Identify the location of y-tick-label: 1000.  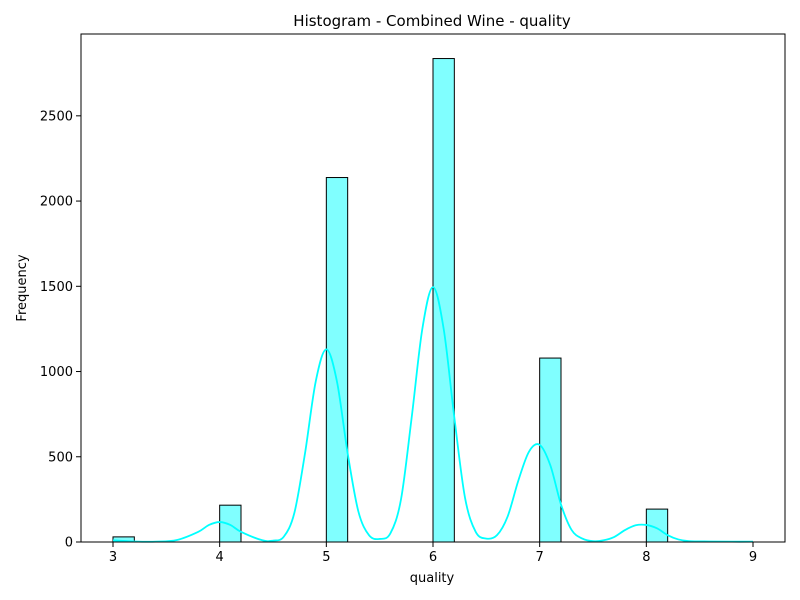
(56, 372).